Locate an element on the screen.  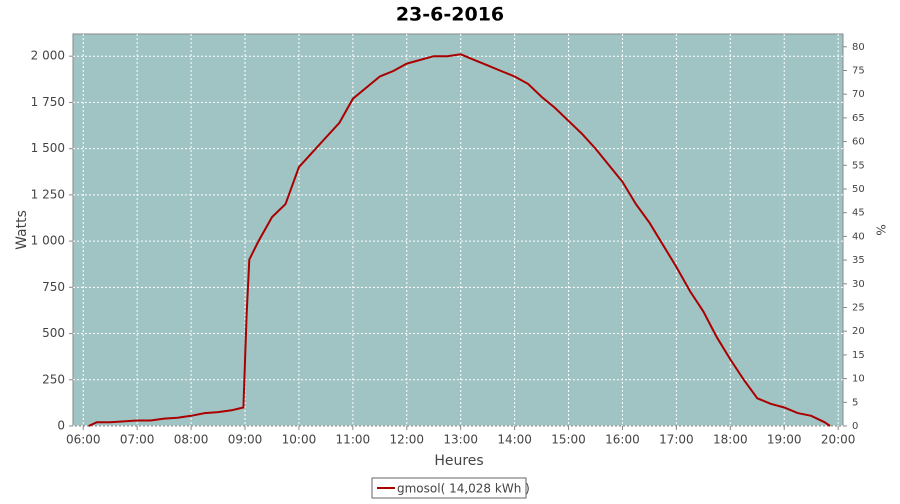
x-tick-label: 06:00 is located at coordinates (83, 440).